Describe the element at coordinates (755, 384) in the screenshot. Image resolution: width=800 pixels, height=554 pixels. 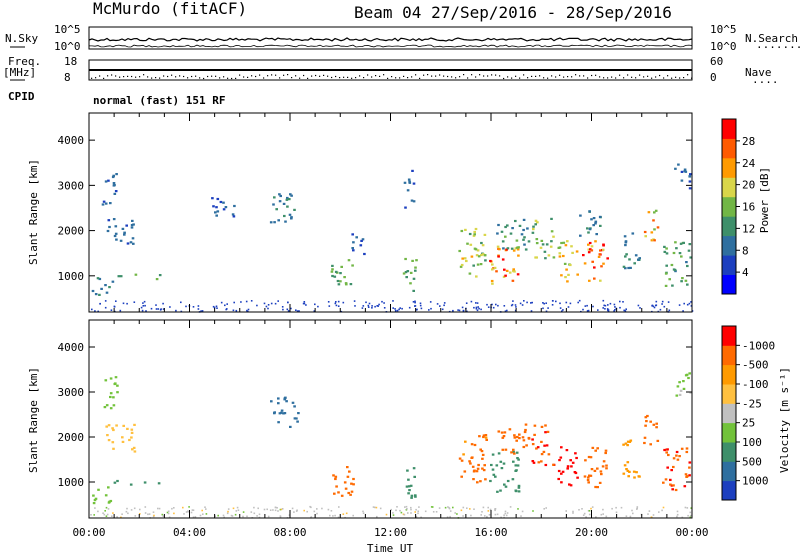
I see `colorbar-tick-label: -100` at that location.